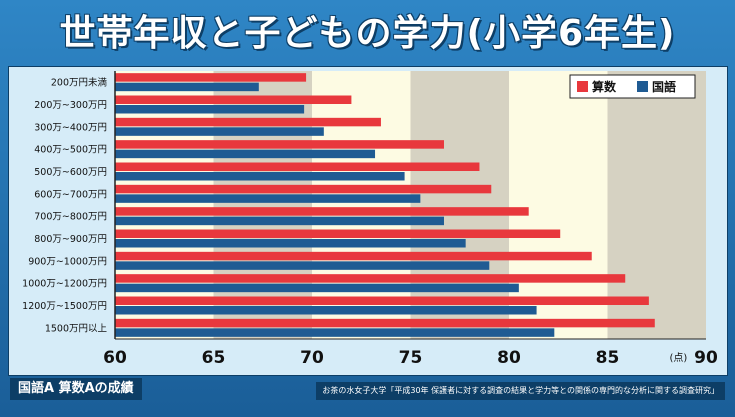  What do you see at coordinates (79, 83) in the screenshot?
I see `category-label: 200万円未満` at bounding box center [79, 83].